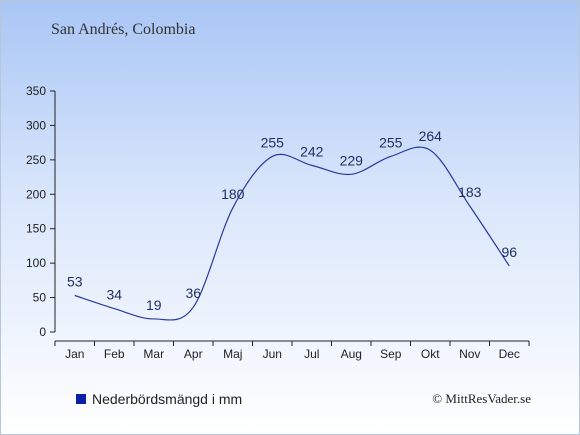 This screenshot has height=435, width=580. What do you see at coordinates (114, 354) in the screenshot?
I see `x-tick-label: Feb` at bounding box center [114, 354].